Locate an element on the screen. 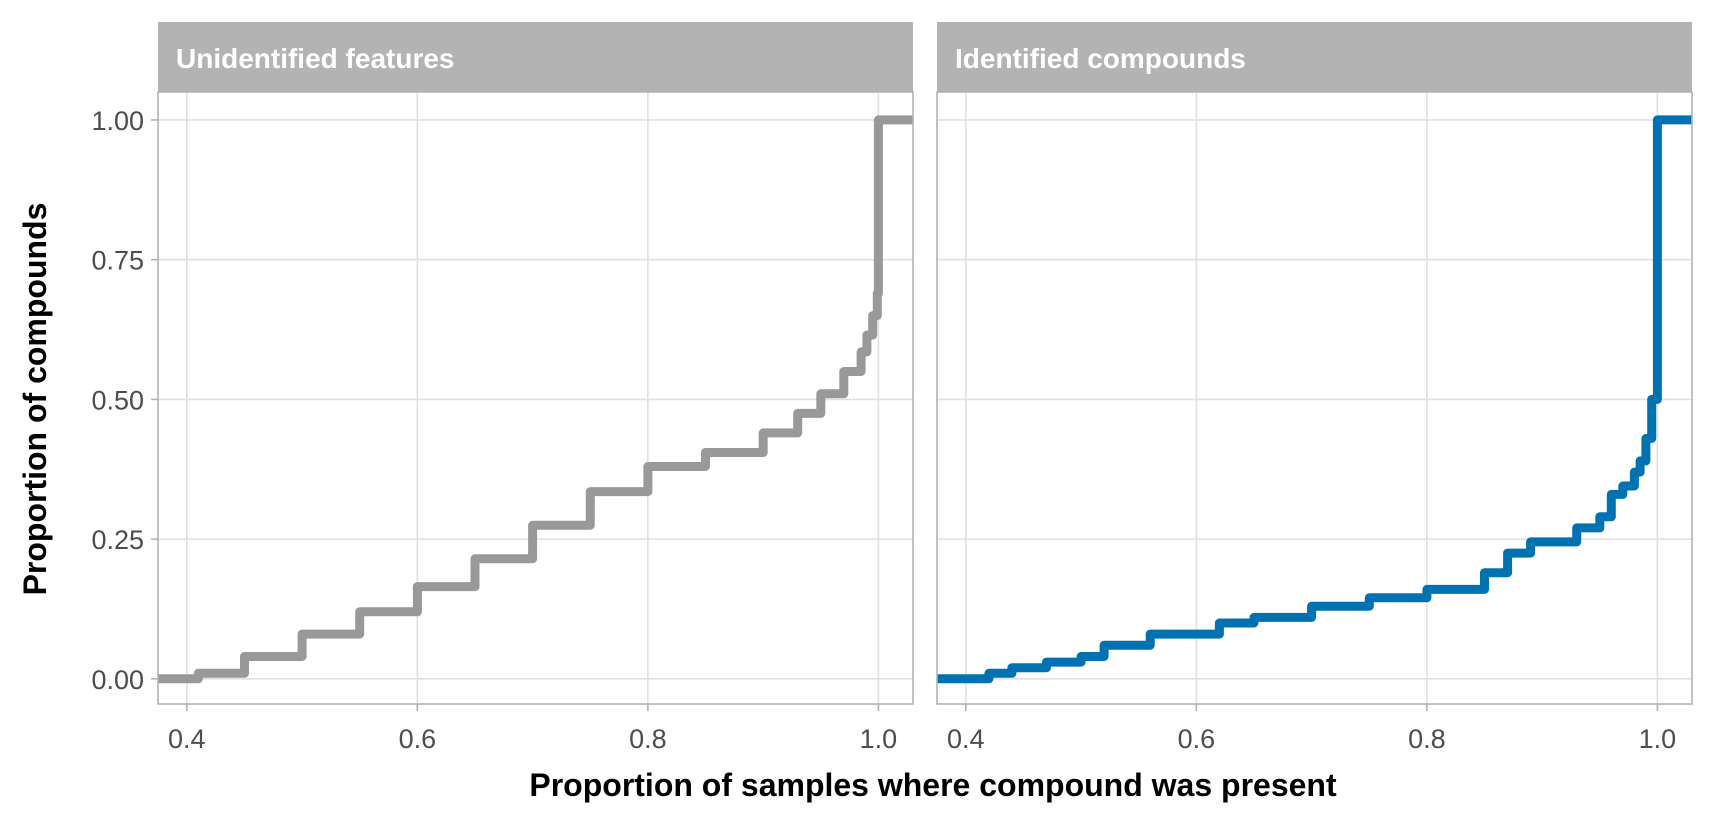 This screenshot has width=1712, height=826. y-tick-label: 0.00 is located at coordinates (117, 680).